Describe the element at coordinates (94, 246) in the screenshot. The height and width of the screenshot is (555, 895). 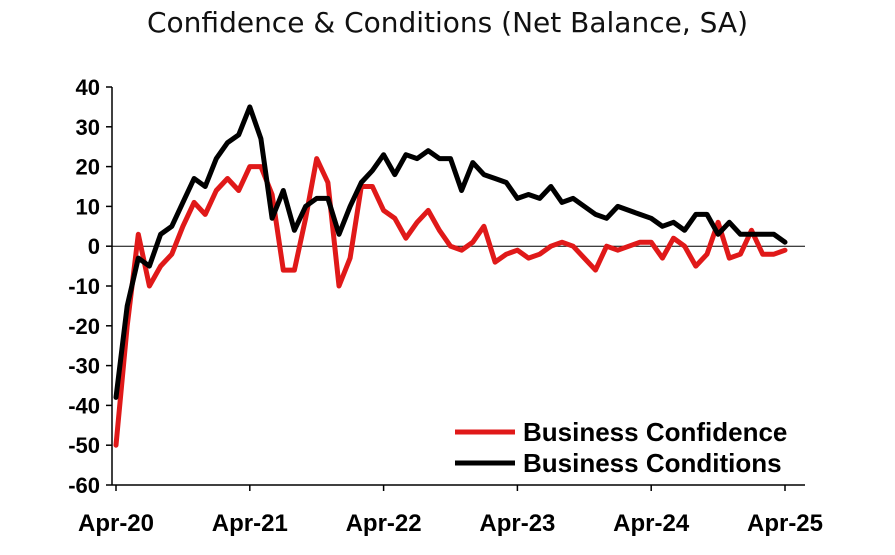
I see `y-tick-label: 0` at that location.